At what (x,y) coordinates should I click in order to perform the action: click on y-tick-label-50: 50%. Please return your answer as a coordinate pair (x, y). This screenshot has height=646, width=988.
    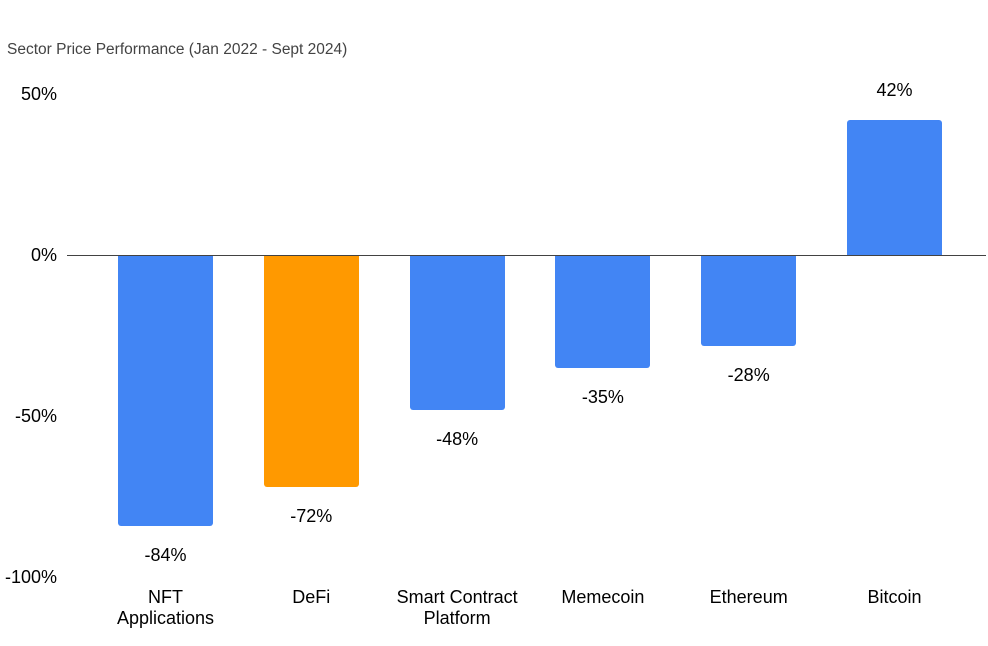
    Looking at the image, I should click on (38, 94).